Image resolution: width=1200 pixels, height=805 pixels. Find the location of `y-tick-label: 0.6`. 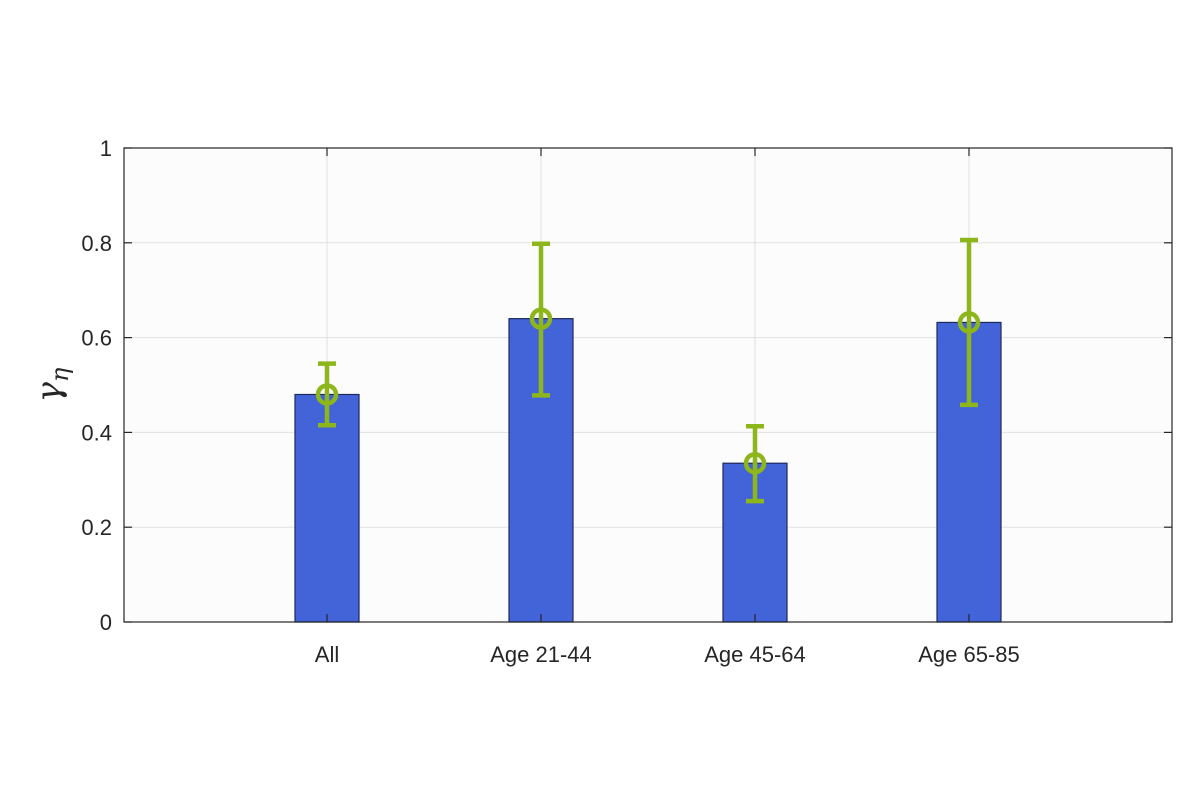

y-tick-label: 0.6 is located at coordinates (96, 338).